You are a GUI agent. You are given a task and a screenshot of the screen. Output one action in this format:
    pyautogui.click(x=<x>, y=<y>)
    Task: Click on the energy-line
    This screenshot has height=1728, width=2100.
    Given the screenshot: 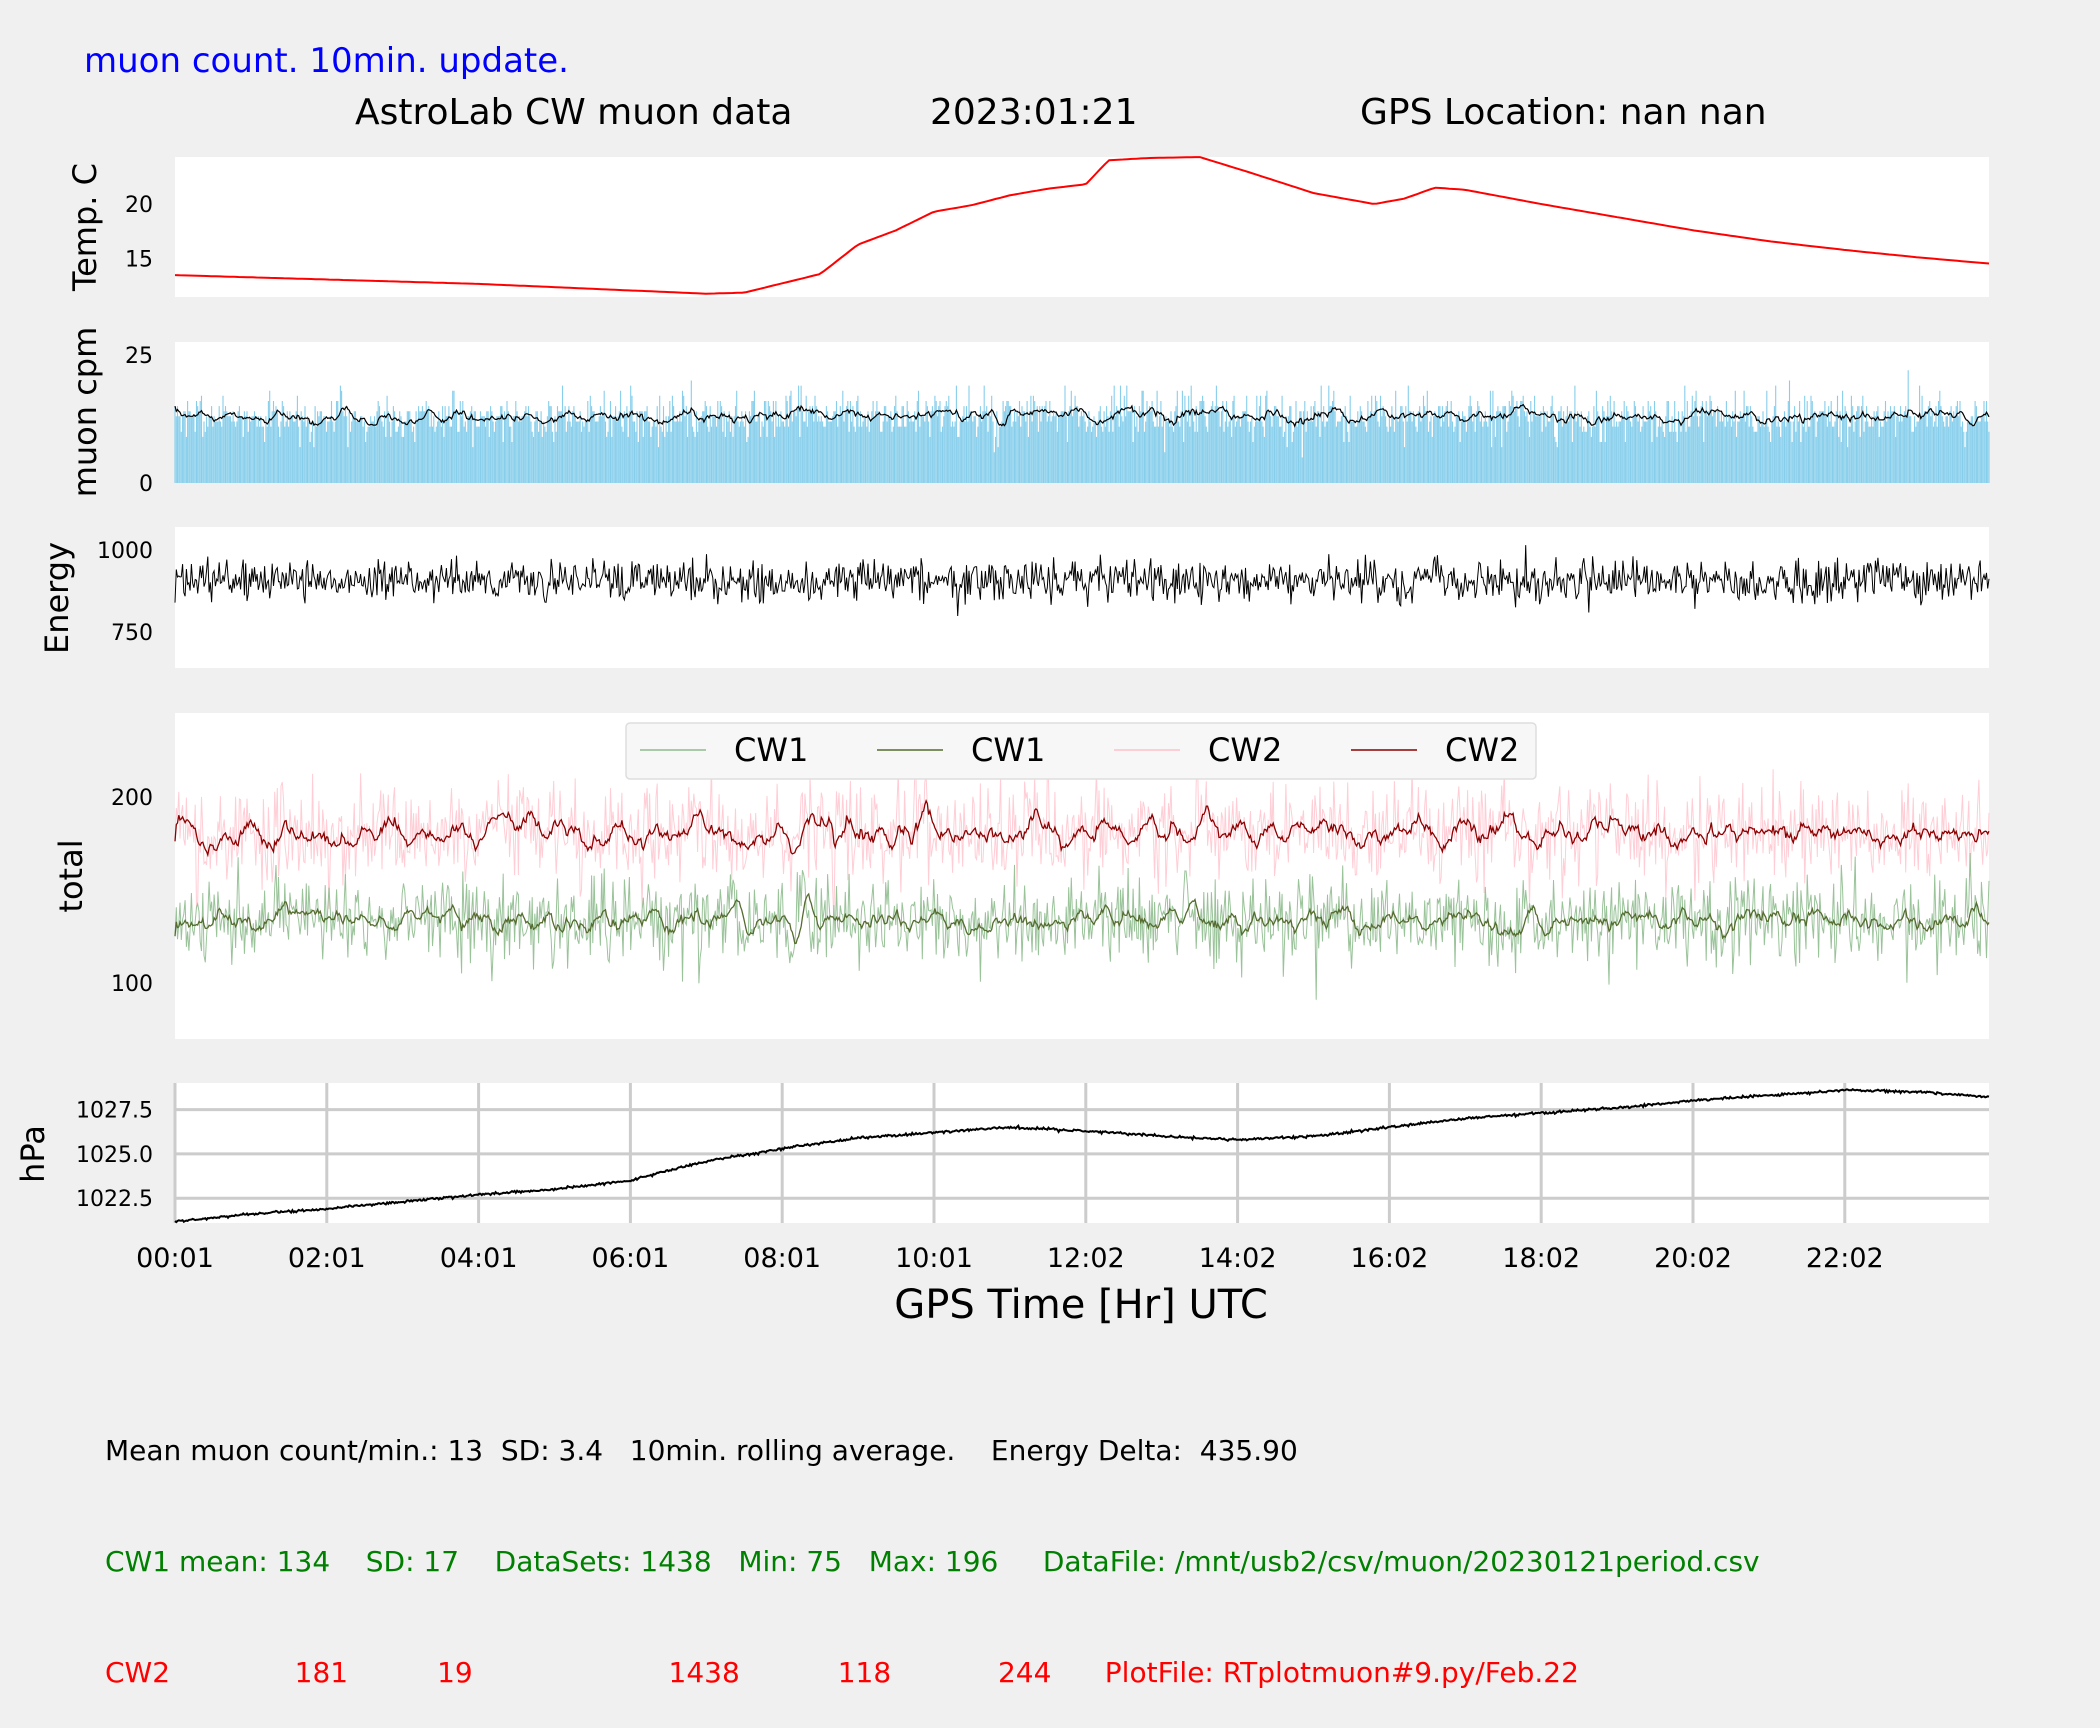 What is the action you would take?
    pyautogui.click(x=1082, y=581)
    